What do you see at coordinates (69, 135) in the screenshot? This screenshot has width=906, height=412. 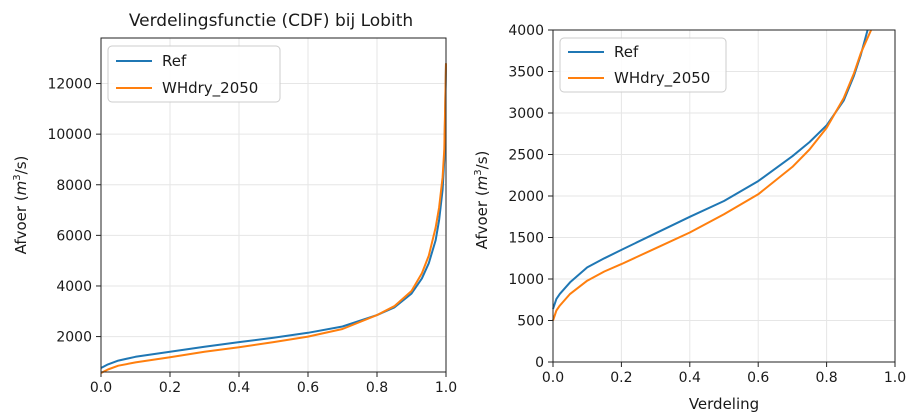 I see `y-tick-label: 10000` at bounding box center [69, 135].